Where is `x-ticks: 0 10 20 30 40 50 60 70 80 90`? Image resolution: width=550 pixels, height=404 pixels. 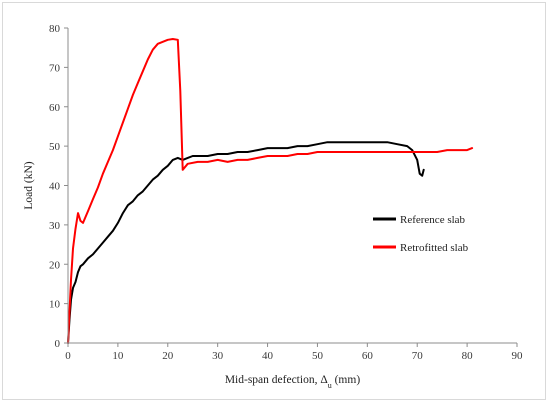 x-ticks: 0 10 20 30 40 50 60 70 80 90 is located at coordinates (294, 352).